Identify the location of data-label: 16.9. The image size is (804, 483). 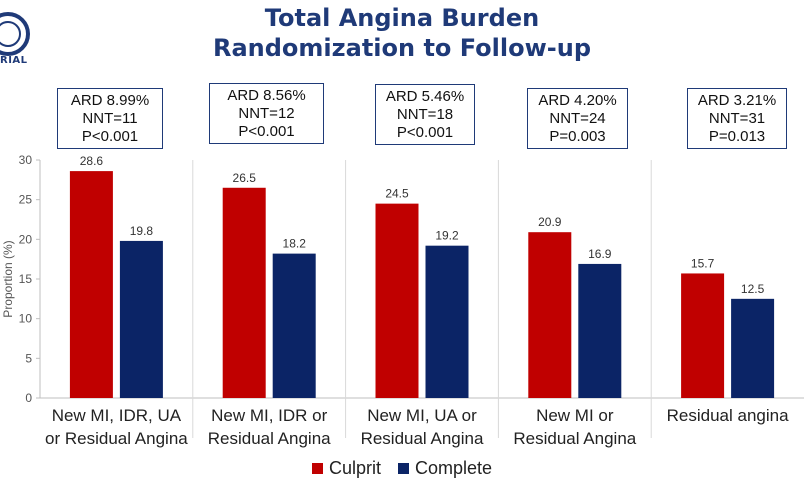
(600, 254).